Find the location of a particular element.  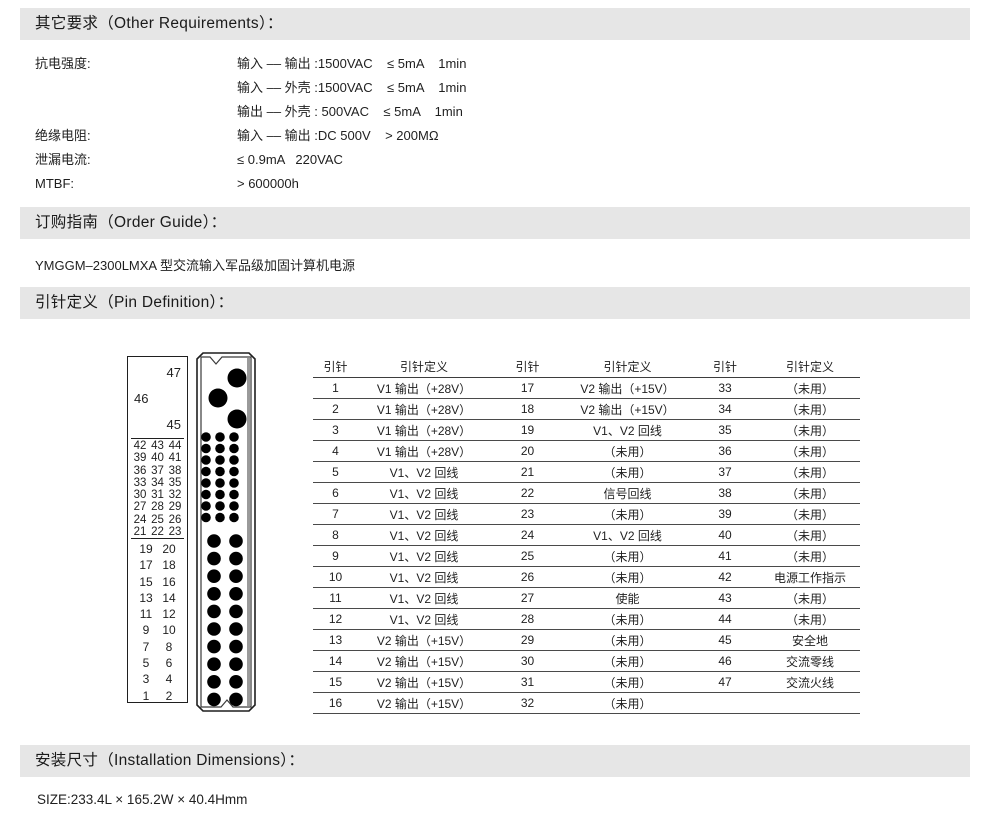

pin-map-number: 5 is located at coordinates (146, 663).